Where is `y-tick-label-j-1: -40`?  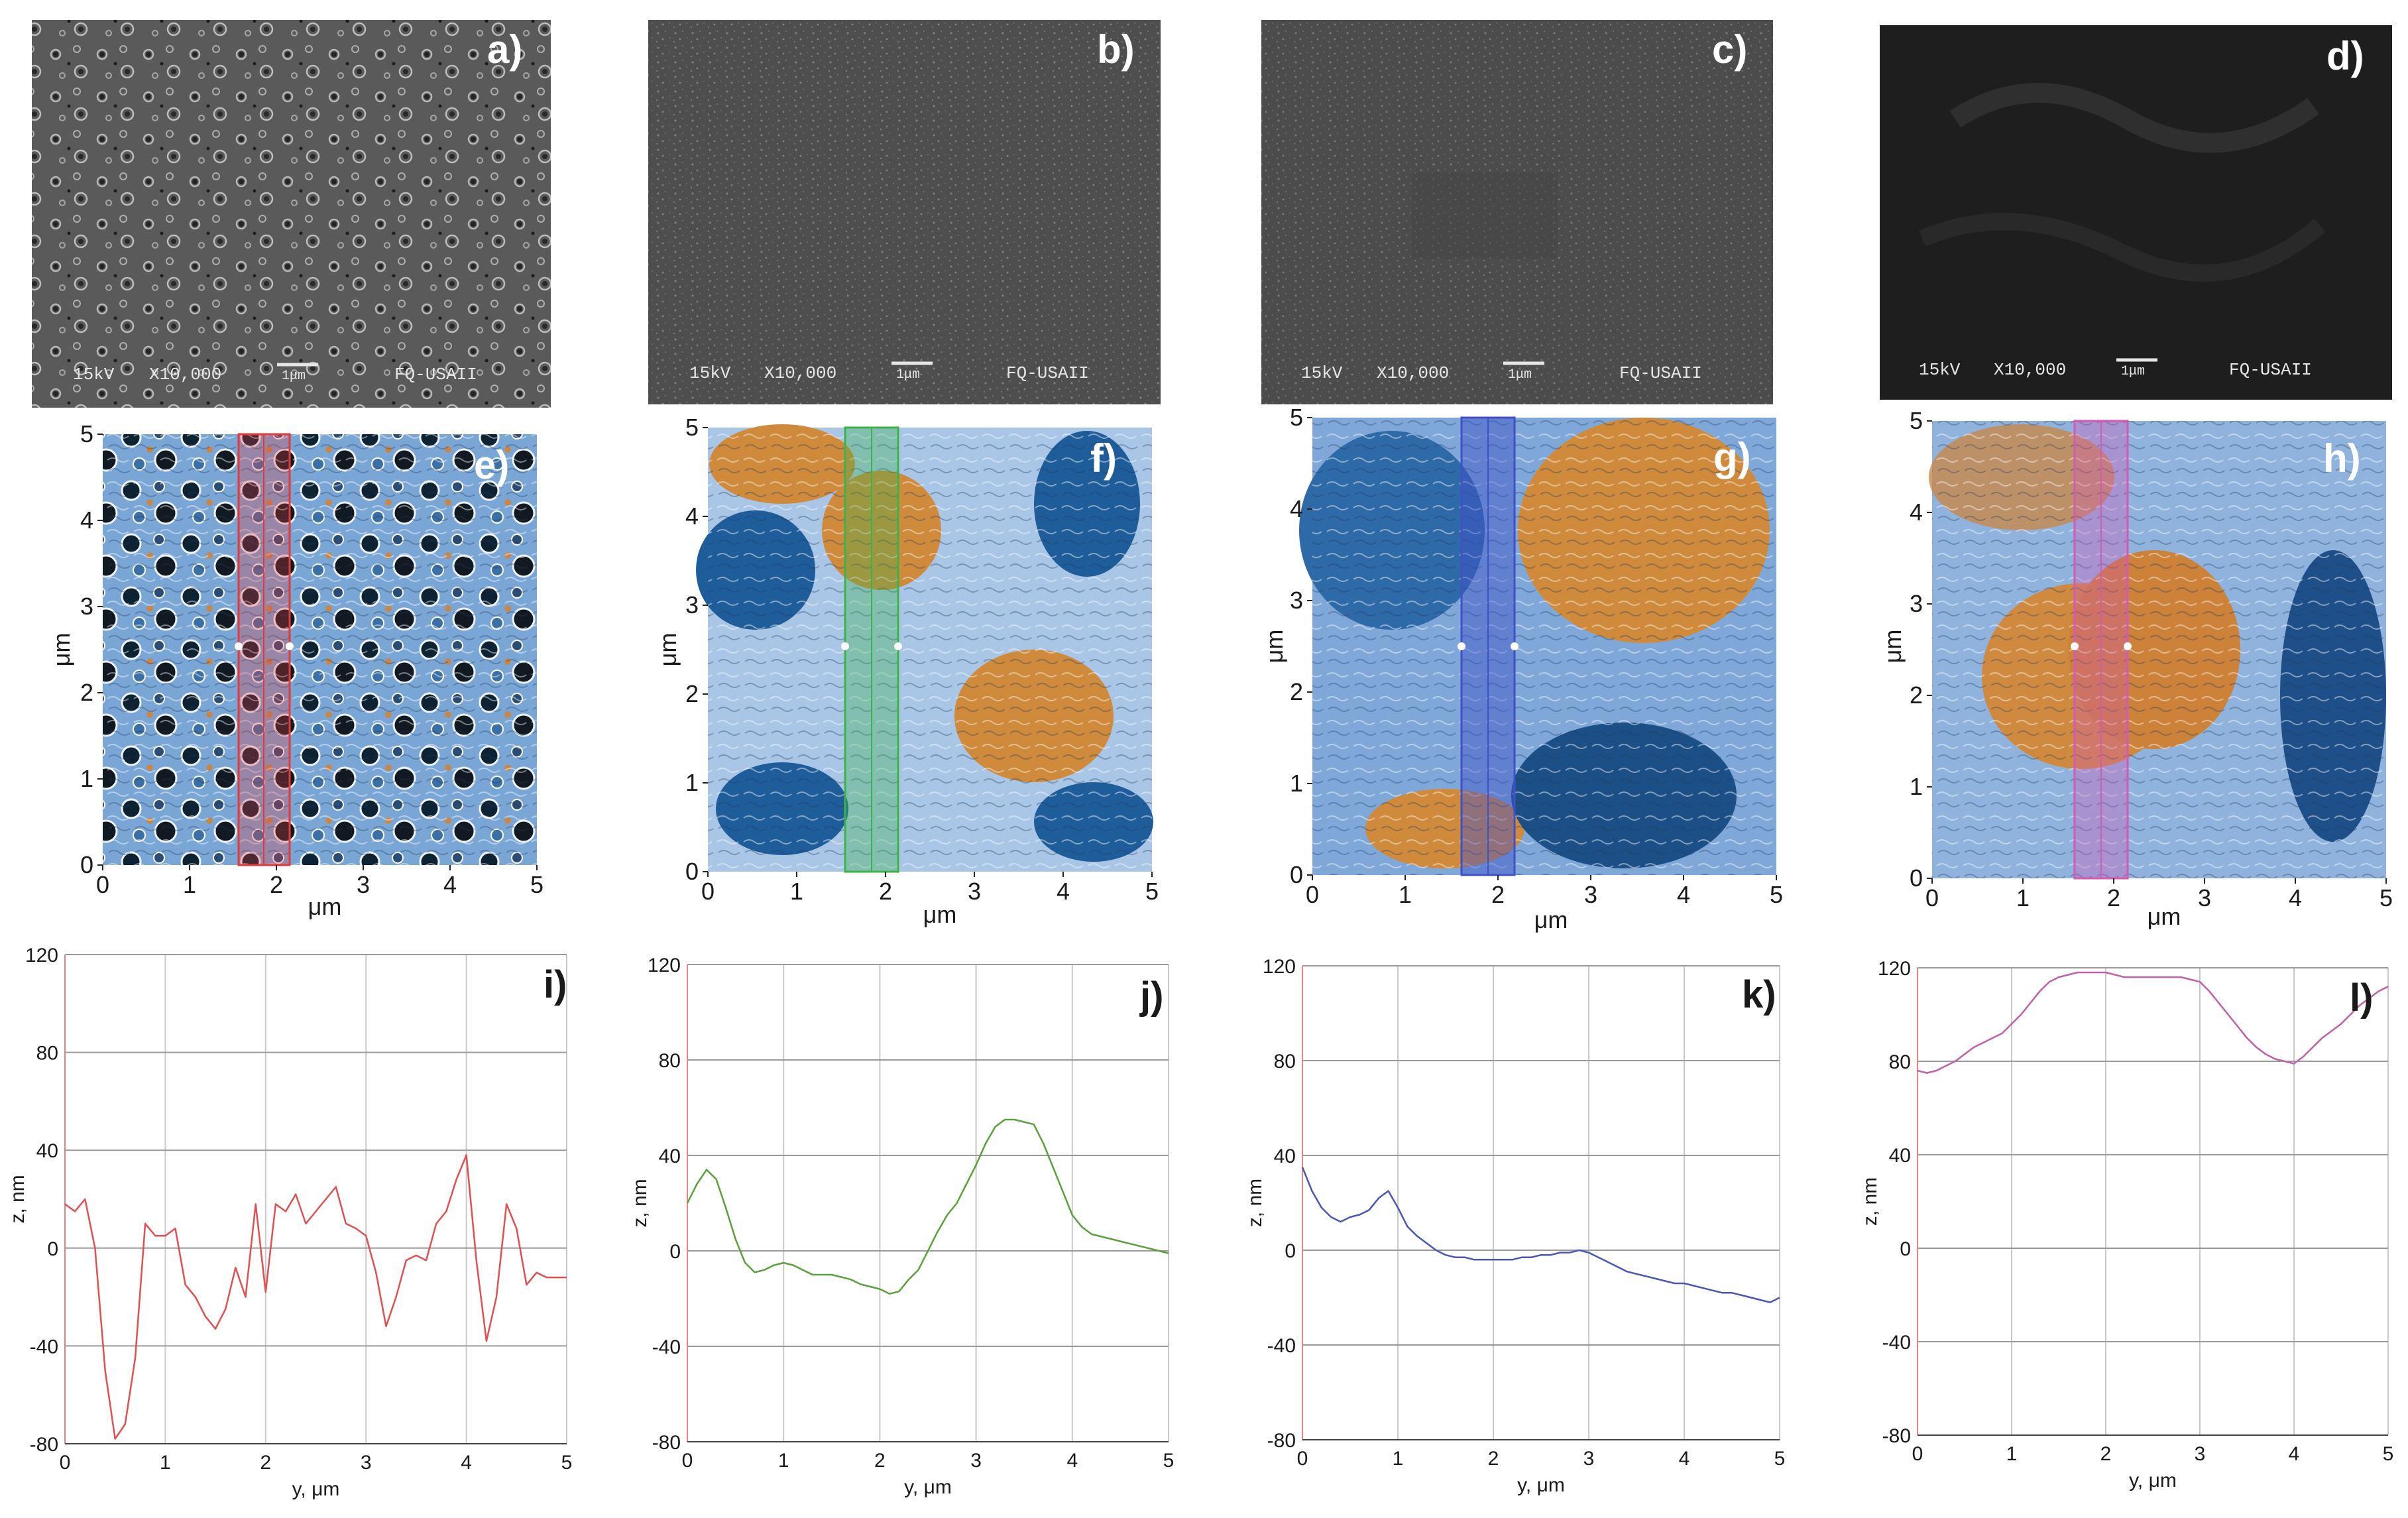 y-tick-label-j-1: -40 is located at coordinates (666, 1347).